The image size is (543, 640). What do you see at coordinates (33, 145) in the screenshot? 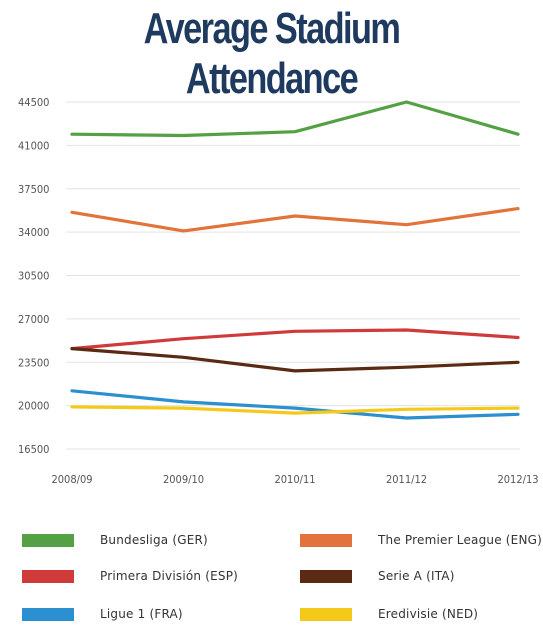
I see `y-tick-label: 41000` at bounding box center [33, 145].